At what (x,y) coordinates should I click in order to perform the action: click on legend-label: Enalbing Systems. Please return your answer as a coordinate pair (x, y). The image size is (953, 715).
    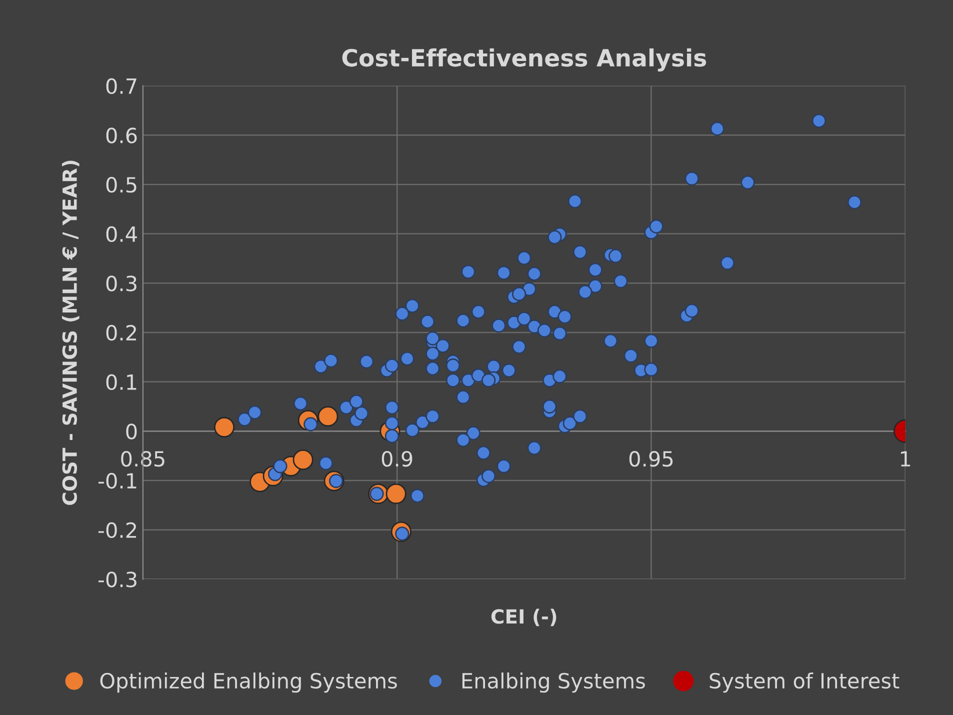
    Looking at the image, I should click on (553, 682).